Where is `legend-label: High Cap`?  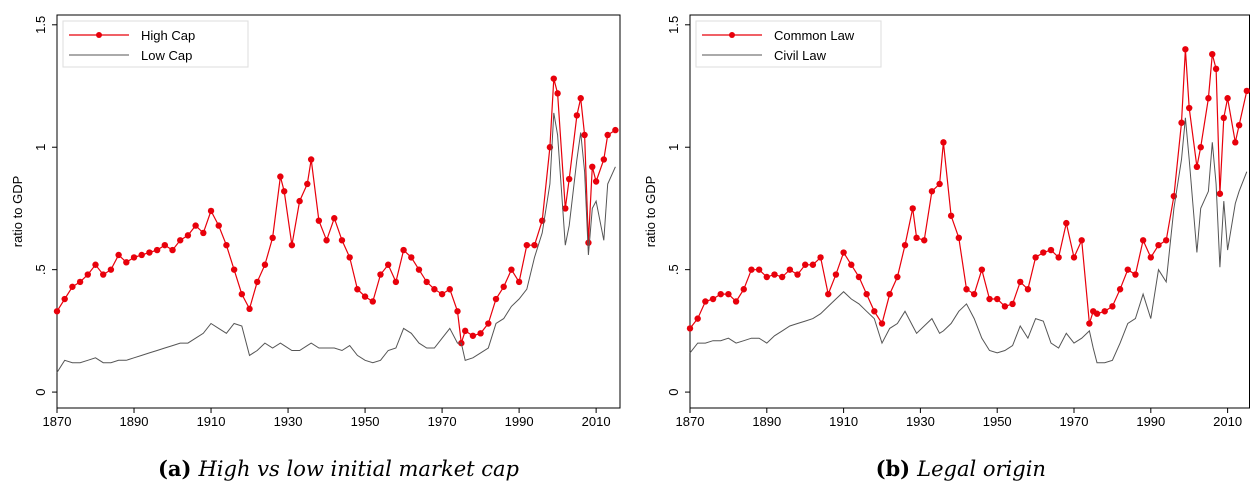
legend-label: High Cap is located at coordinates (168, 35).